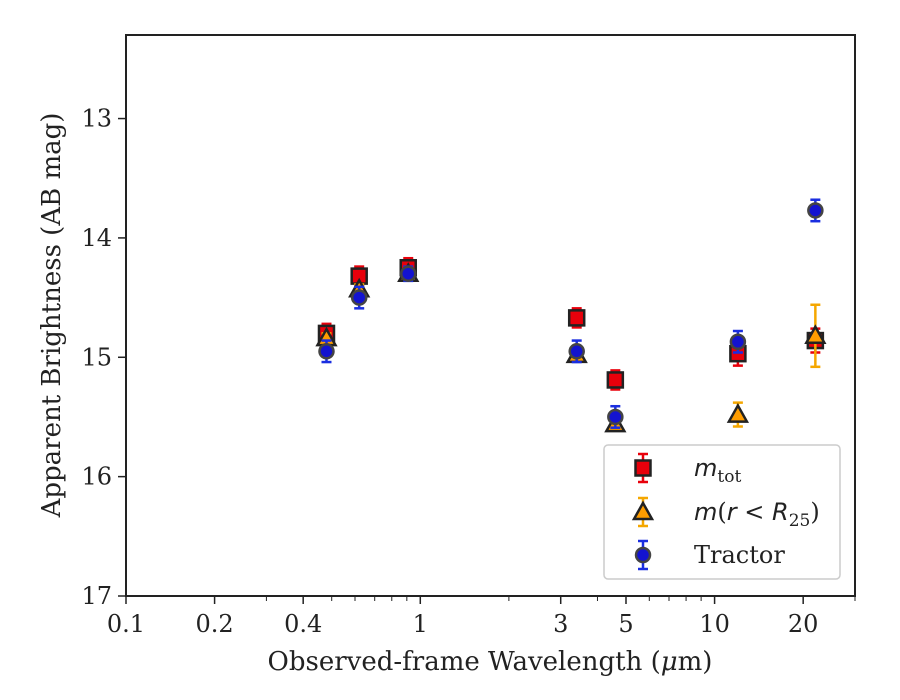 The image size is (900, 700). I want to click on legend-box, so click(722, 512).